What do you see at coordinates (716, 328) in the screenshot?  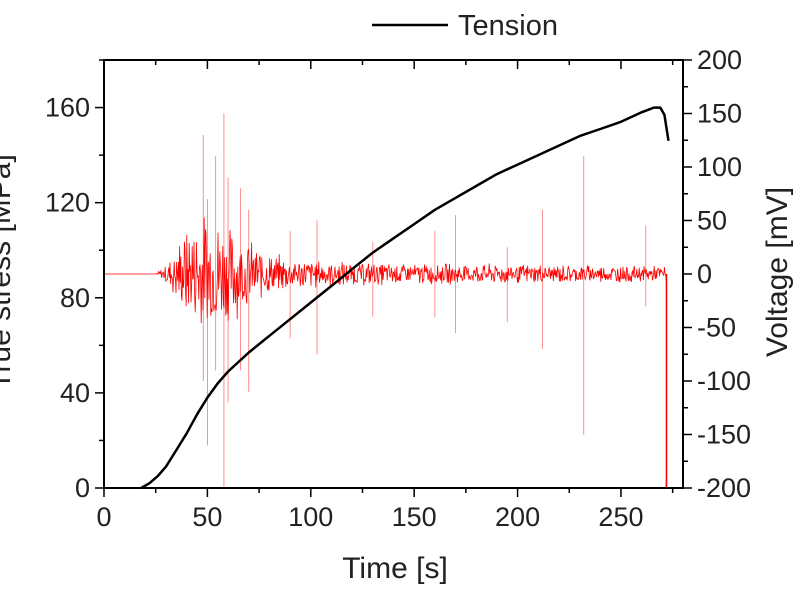 I see `y-right-tick-label: -50` at bounding box center [716, 328].